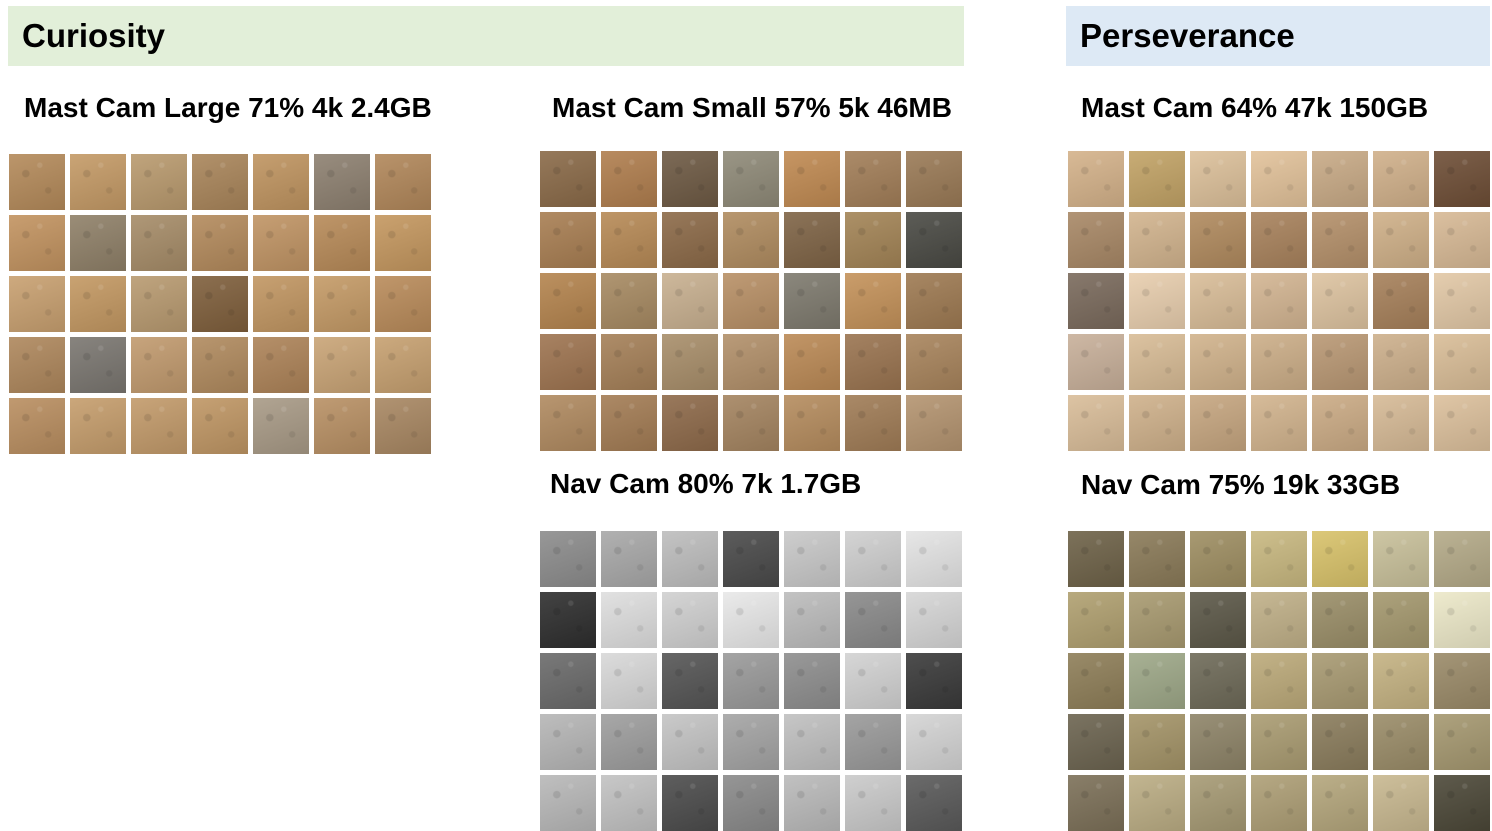  What do you see at coordinates (752, 107) in the screenshot?
I see `curiosity-mast-small-label: Mast Cam Small 57% 5k 46MB` at bounding box center [752, 107].